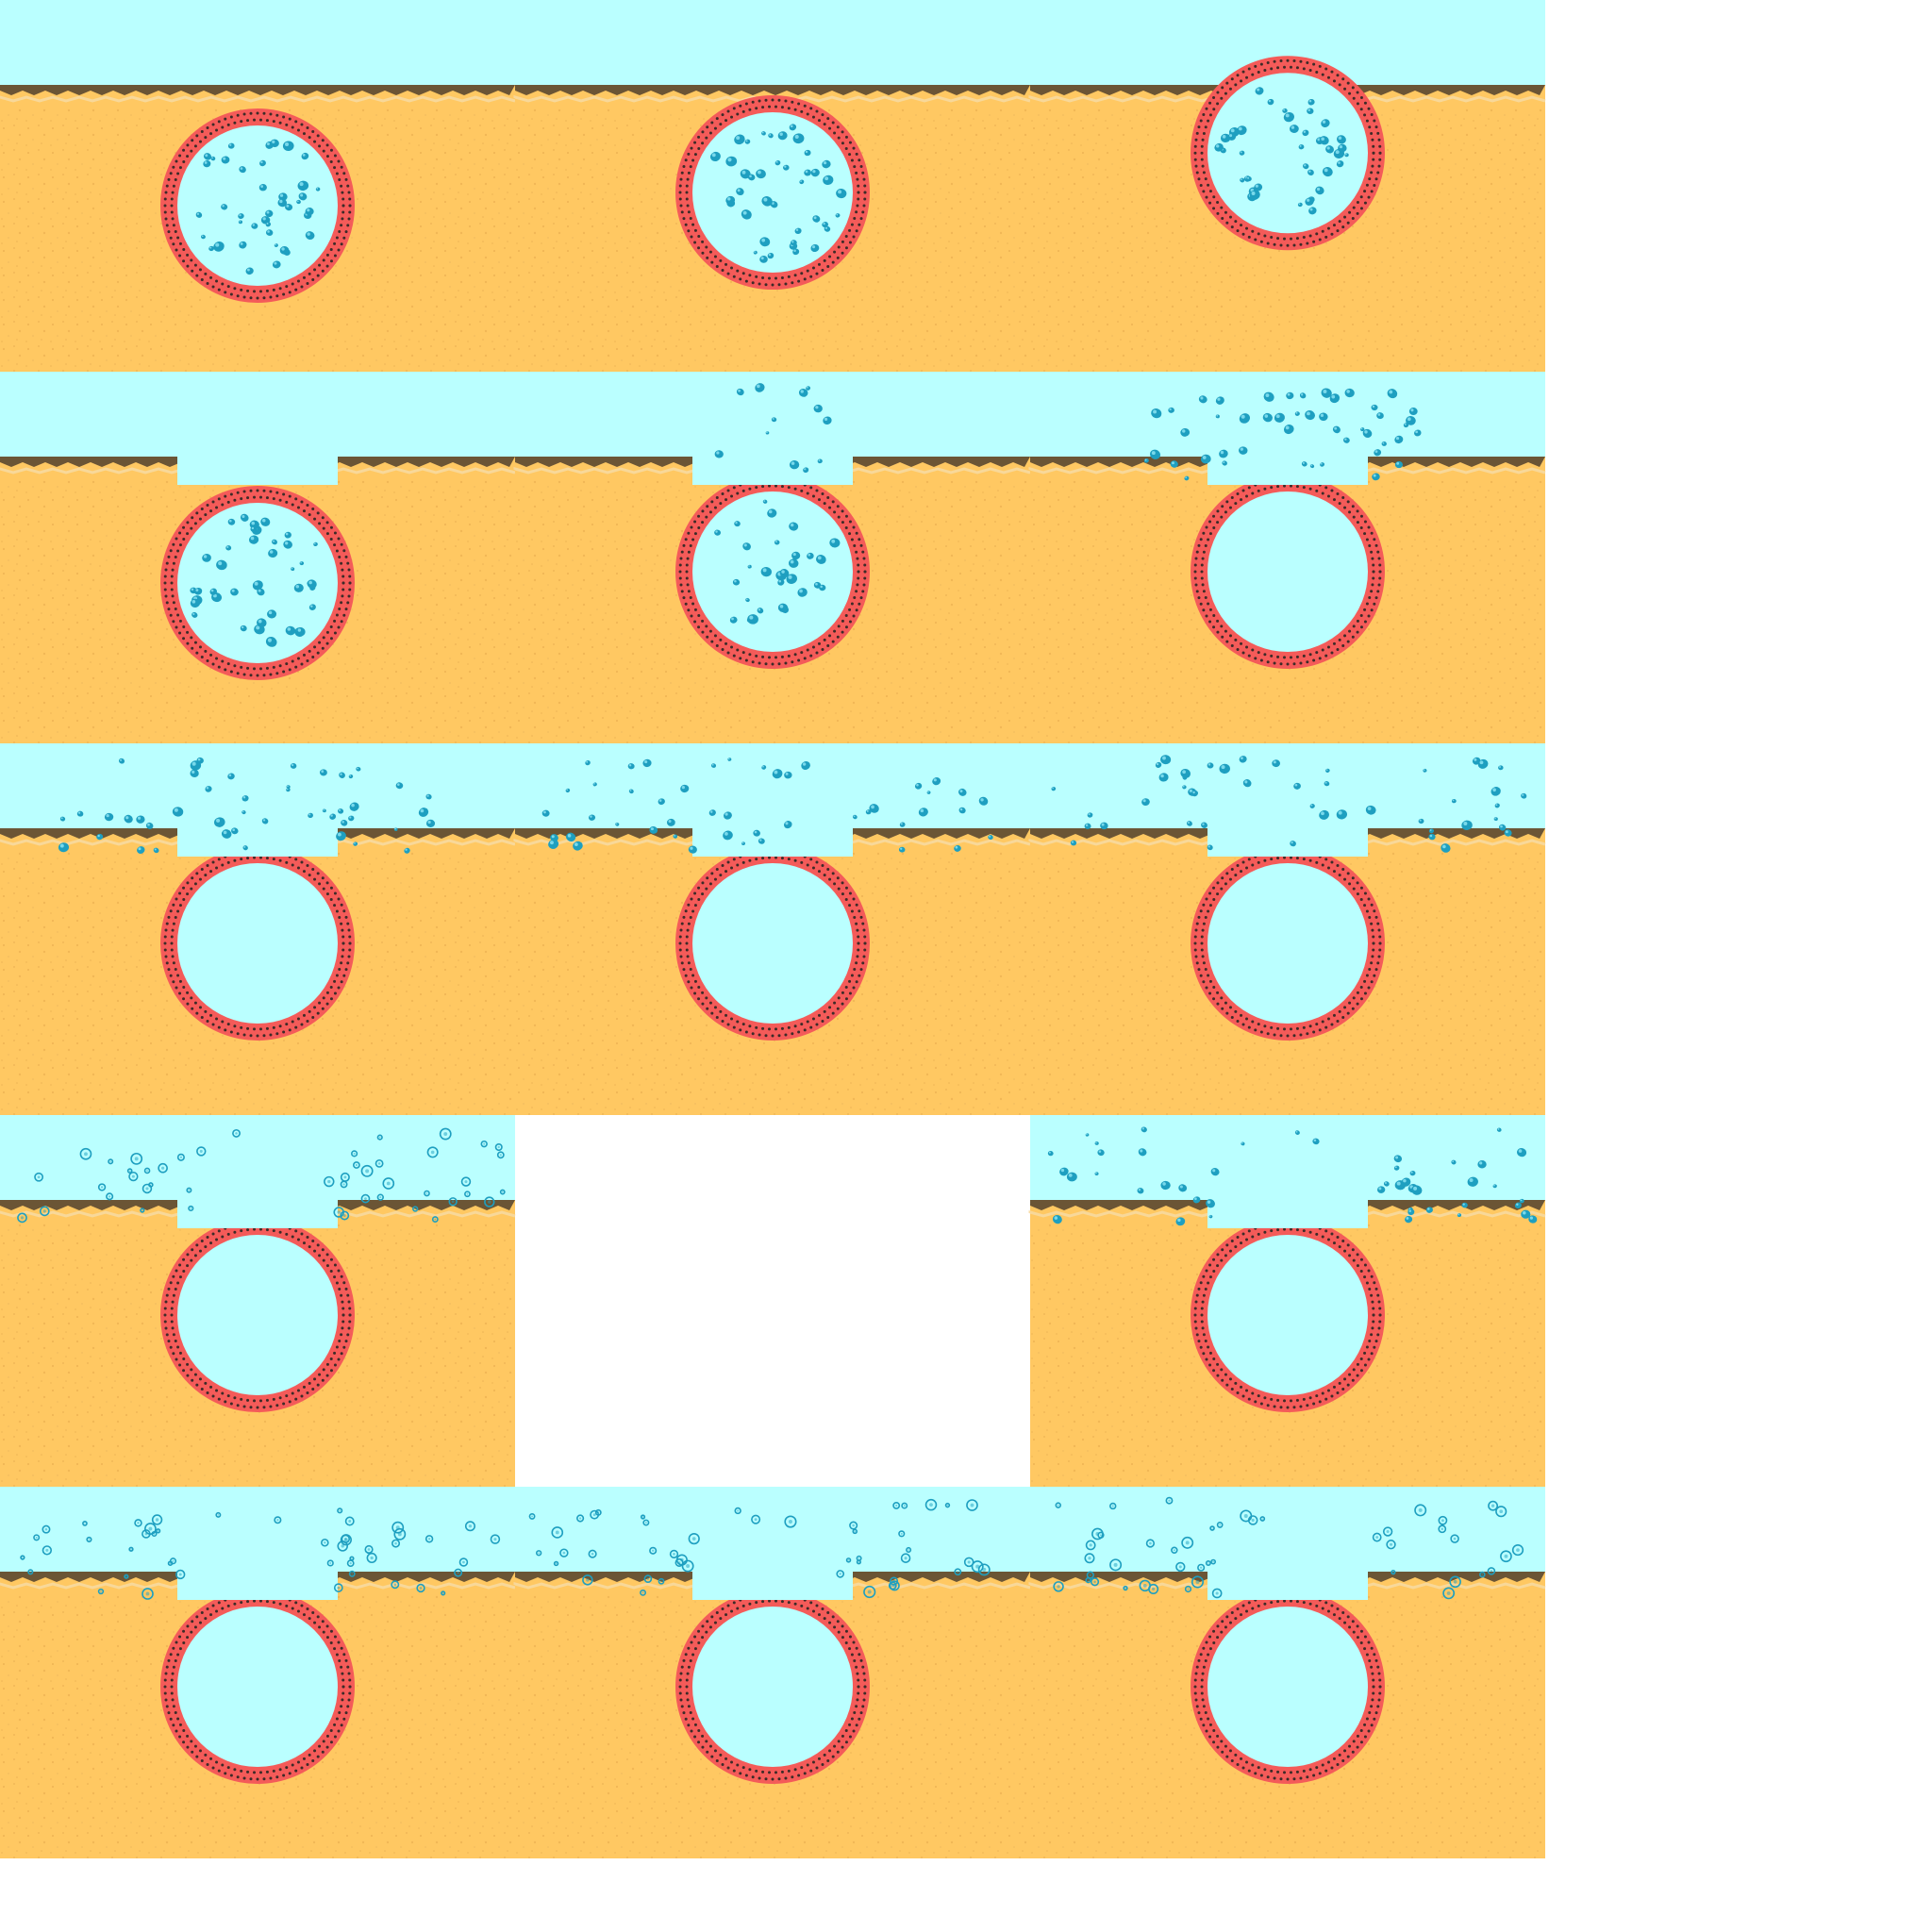 The width and height of the screenshot is (1932, 1932). What do you see at coordinates (258, 99) in the screenshot?
I see `soil-light-line` at bounding box center [258, 99].